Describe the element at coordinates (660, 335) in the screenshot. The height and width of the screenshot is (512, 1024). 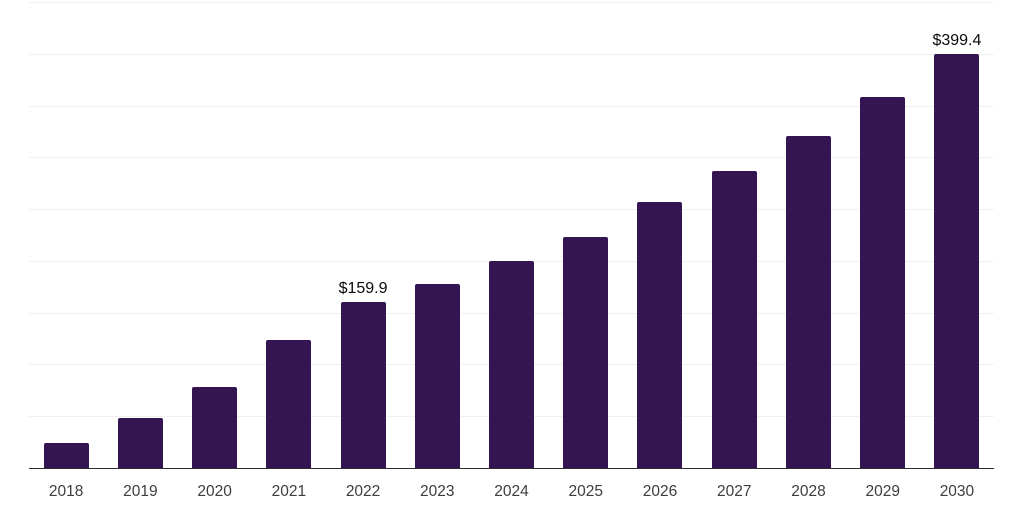
I see `bar-2026` at that location.